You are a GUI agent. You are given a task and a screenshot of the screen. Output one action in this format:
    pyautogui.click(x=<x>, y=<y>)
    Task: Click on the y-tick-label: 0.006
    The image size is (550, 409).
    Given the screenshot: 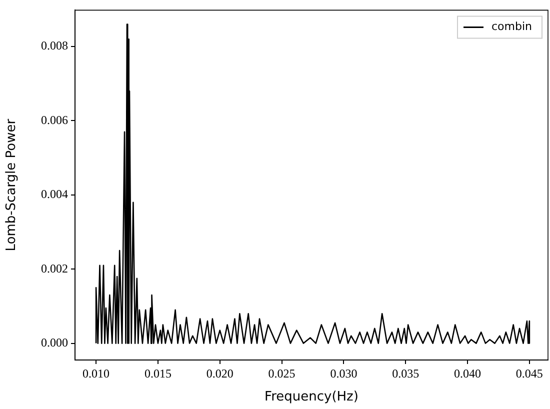 What is the action you would take?
    pyautogui.click(x=54, y=119)
    